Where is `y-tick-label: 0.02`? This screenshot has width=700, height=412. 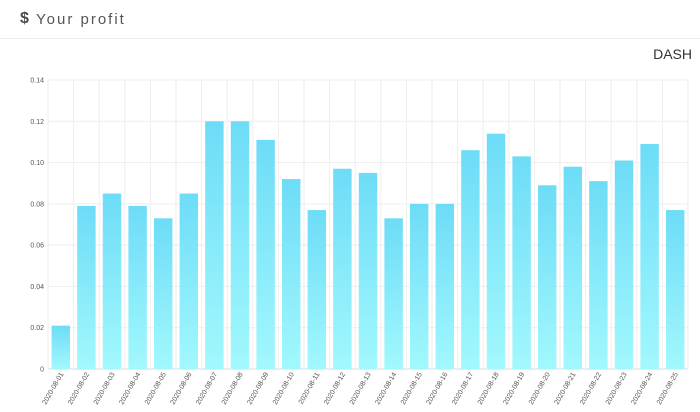 y-tick-label: 0.02 is located at coordinates (37, 328).